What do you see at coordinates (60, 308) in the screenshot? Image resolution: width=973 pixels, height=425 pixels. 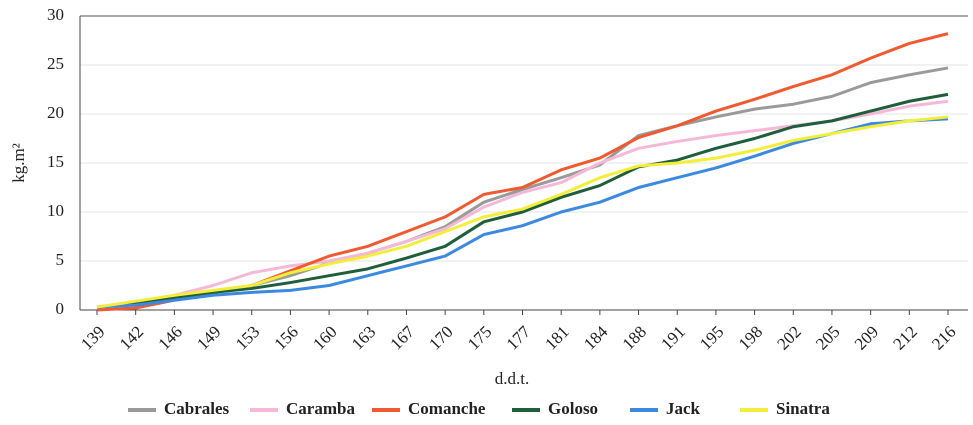 I see `y-tick-label: 0` at bounding box center [60, 308].